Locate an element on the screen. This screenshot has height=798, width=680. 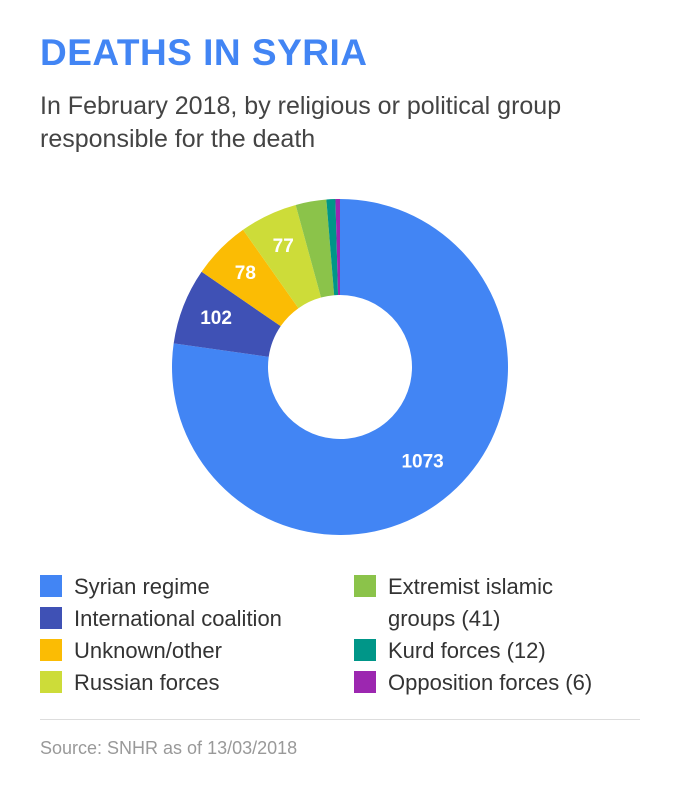
legend-item-international-coalition: International coalition is located at coordinates (161, 619).